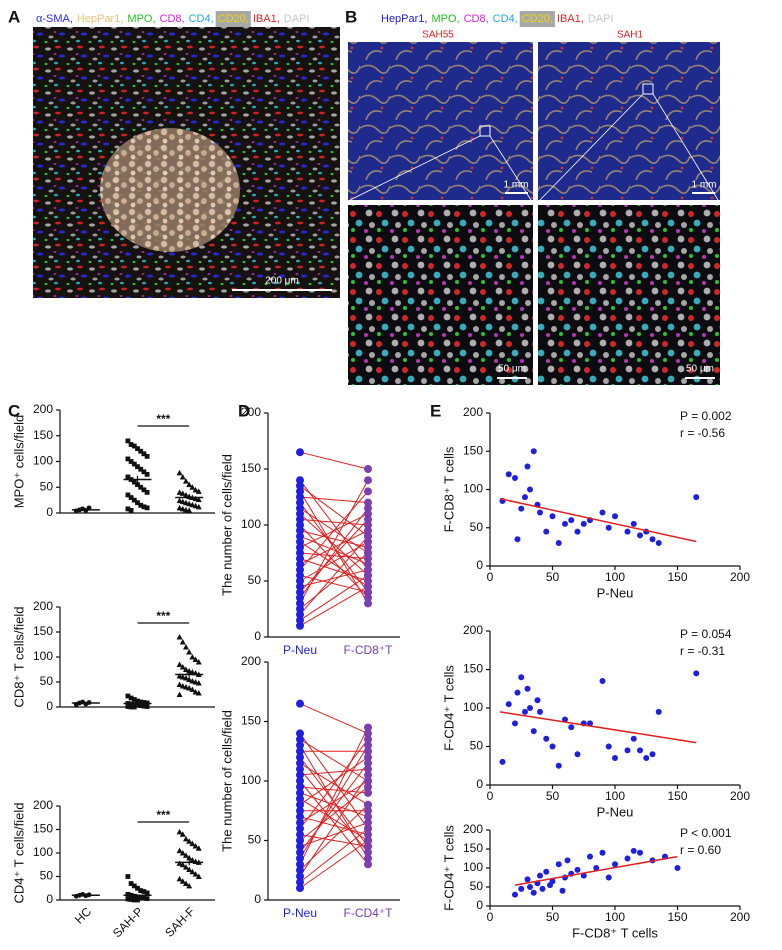 This screenshot has width=782, height=950. I want to click on regression-line, so click(598, 727).